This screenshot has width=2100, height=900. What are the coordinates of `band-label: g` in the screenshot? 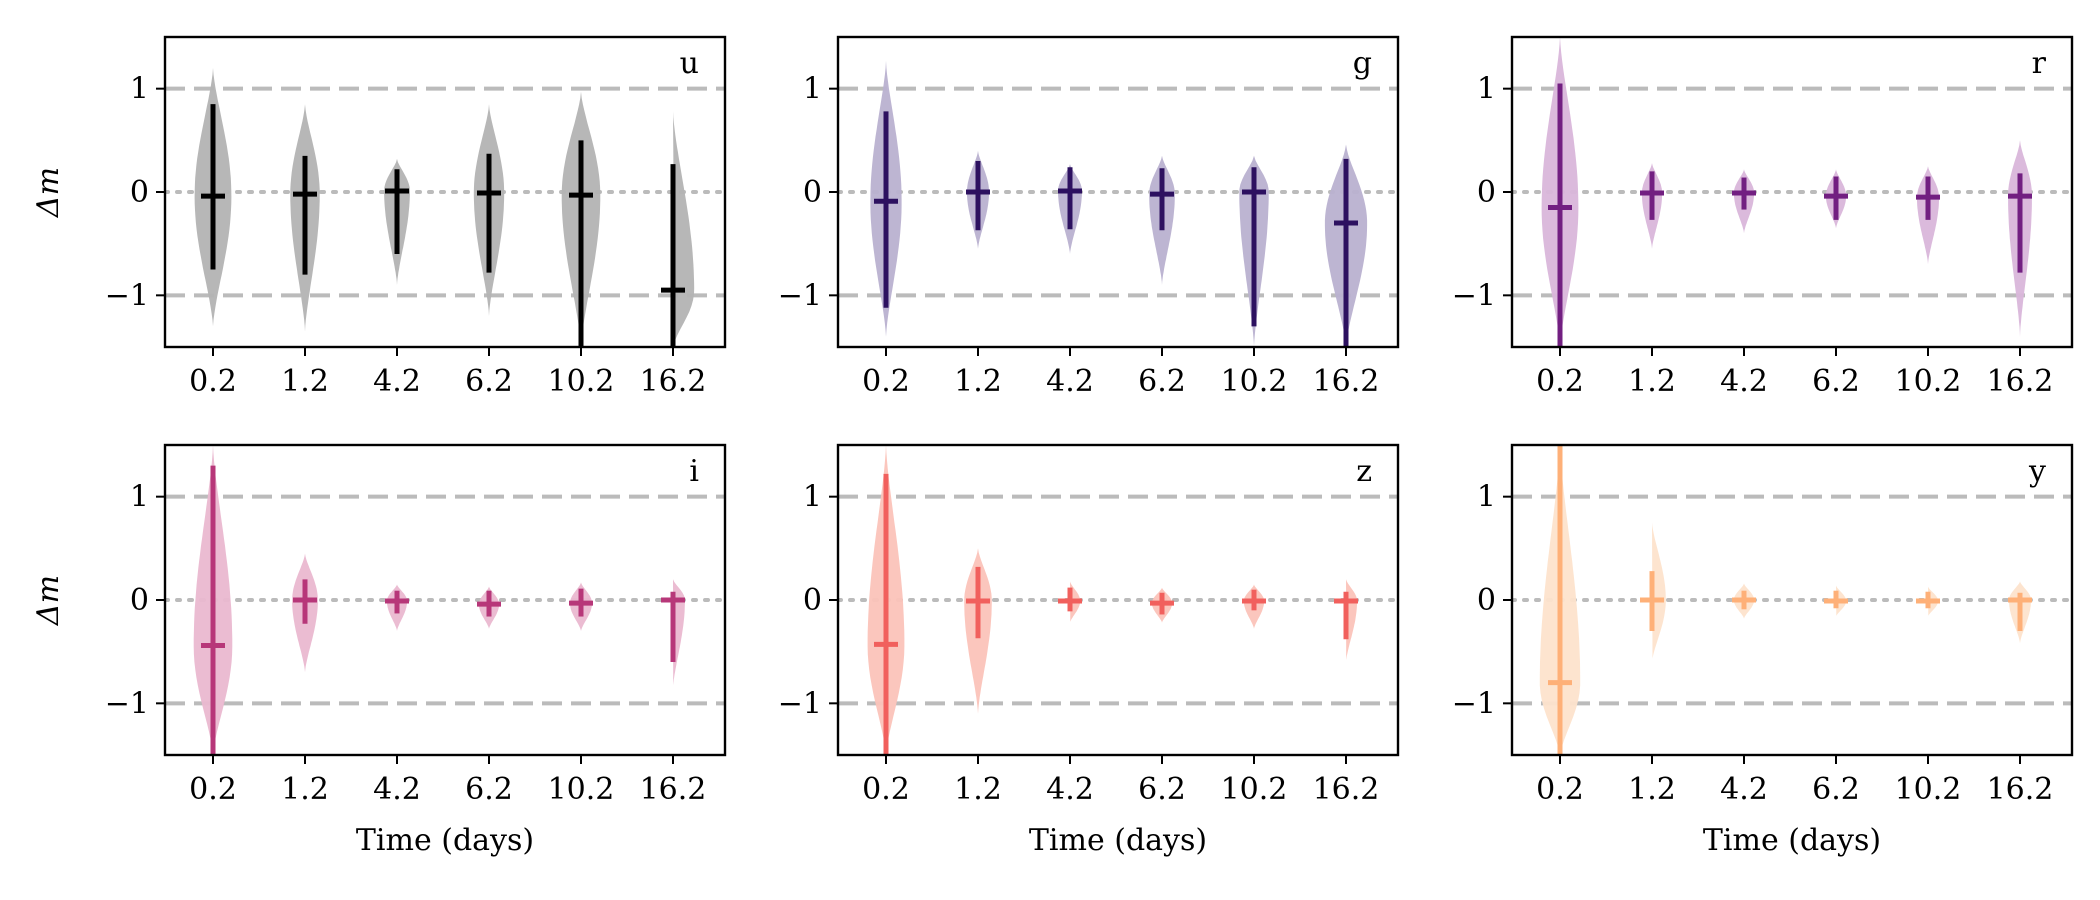 It's located at (1362, 63).